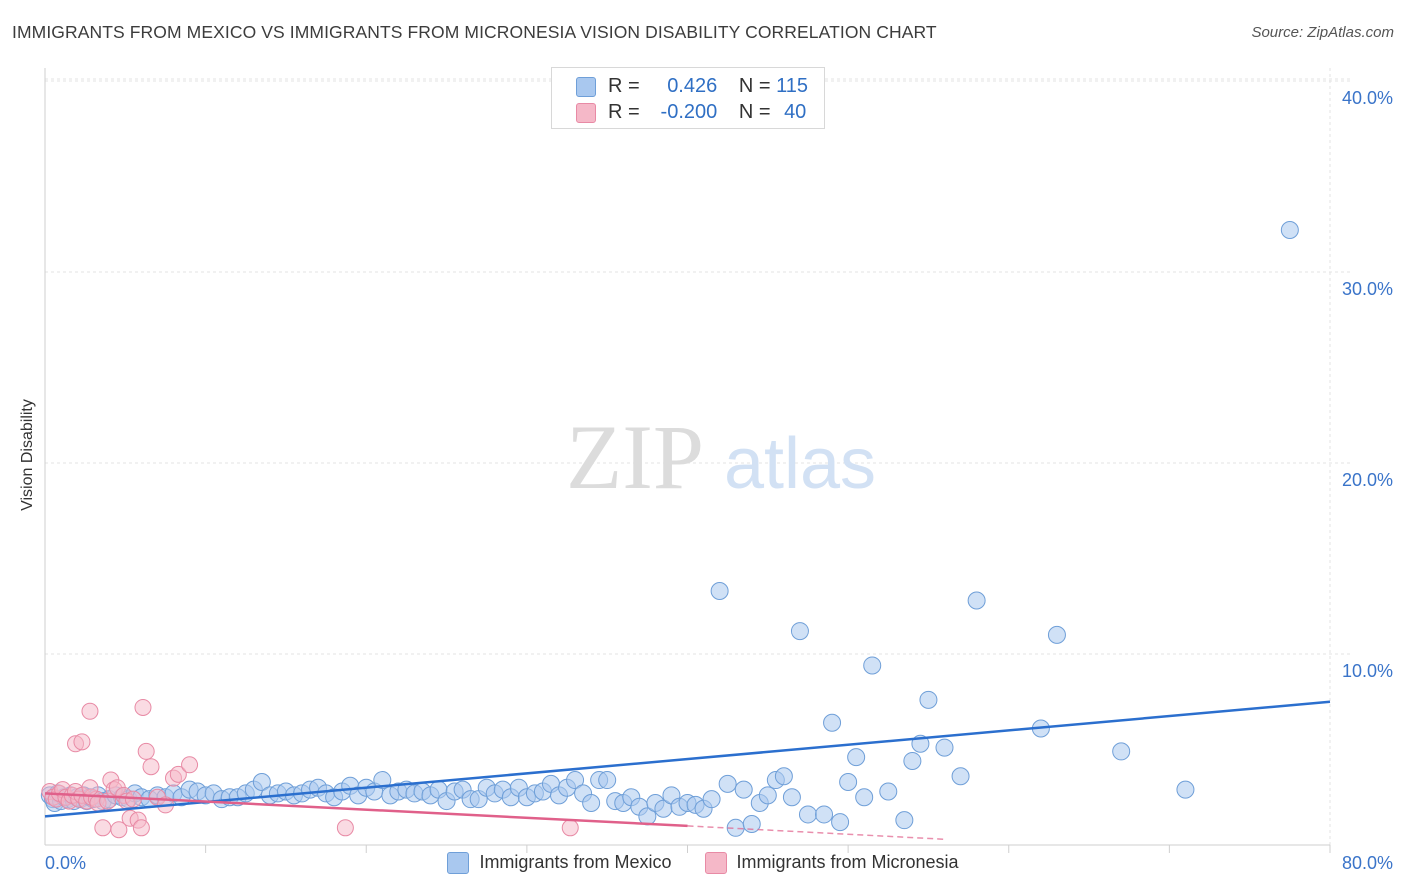 This screenshot has width=1406, height=892. What do you see at coordinates (366, 810) in the screenshot?
I see `micronesia-trend-line` at bounding box center [366, 810].